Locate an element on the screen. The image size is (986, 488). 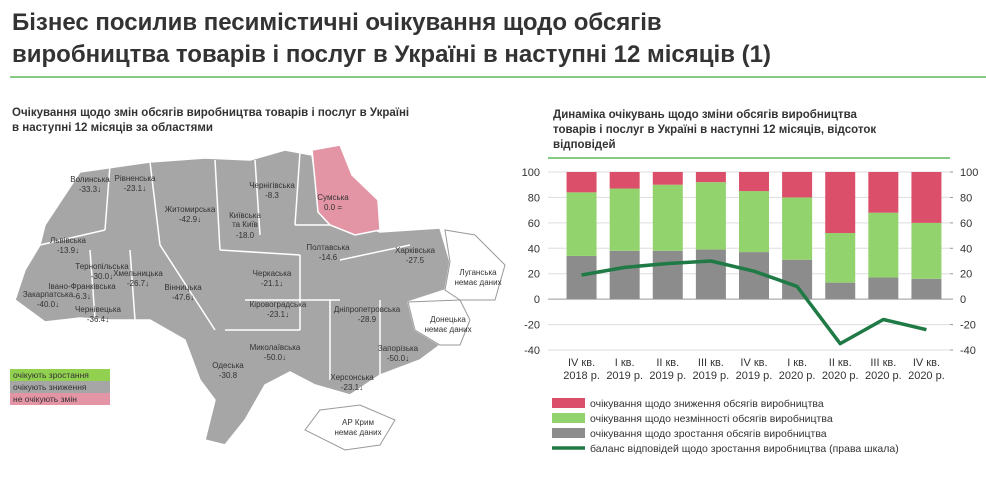
region-name: Черкаська is located at coordinates (272, 273).